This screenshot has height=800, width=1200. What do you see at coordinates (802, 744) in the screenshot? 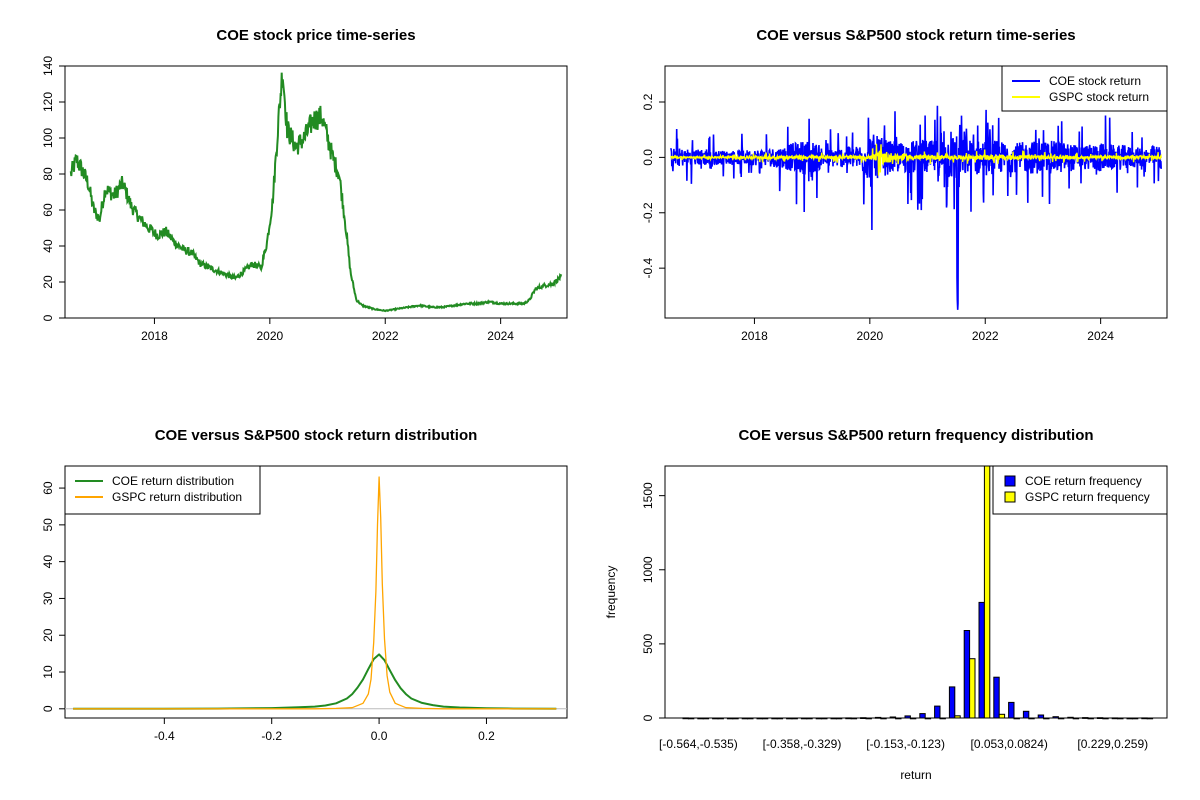
I see `hist-x-category-label: [-0.358,-0.329)` at bounding box center [802, 744].